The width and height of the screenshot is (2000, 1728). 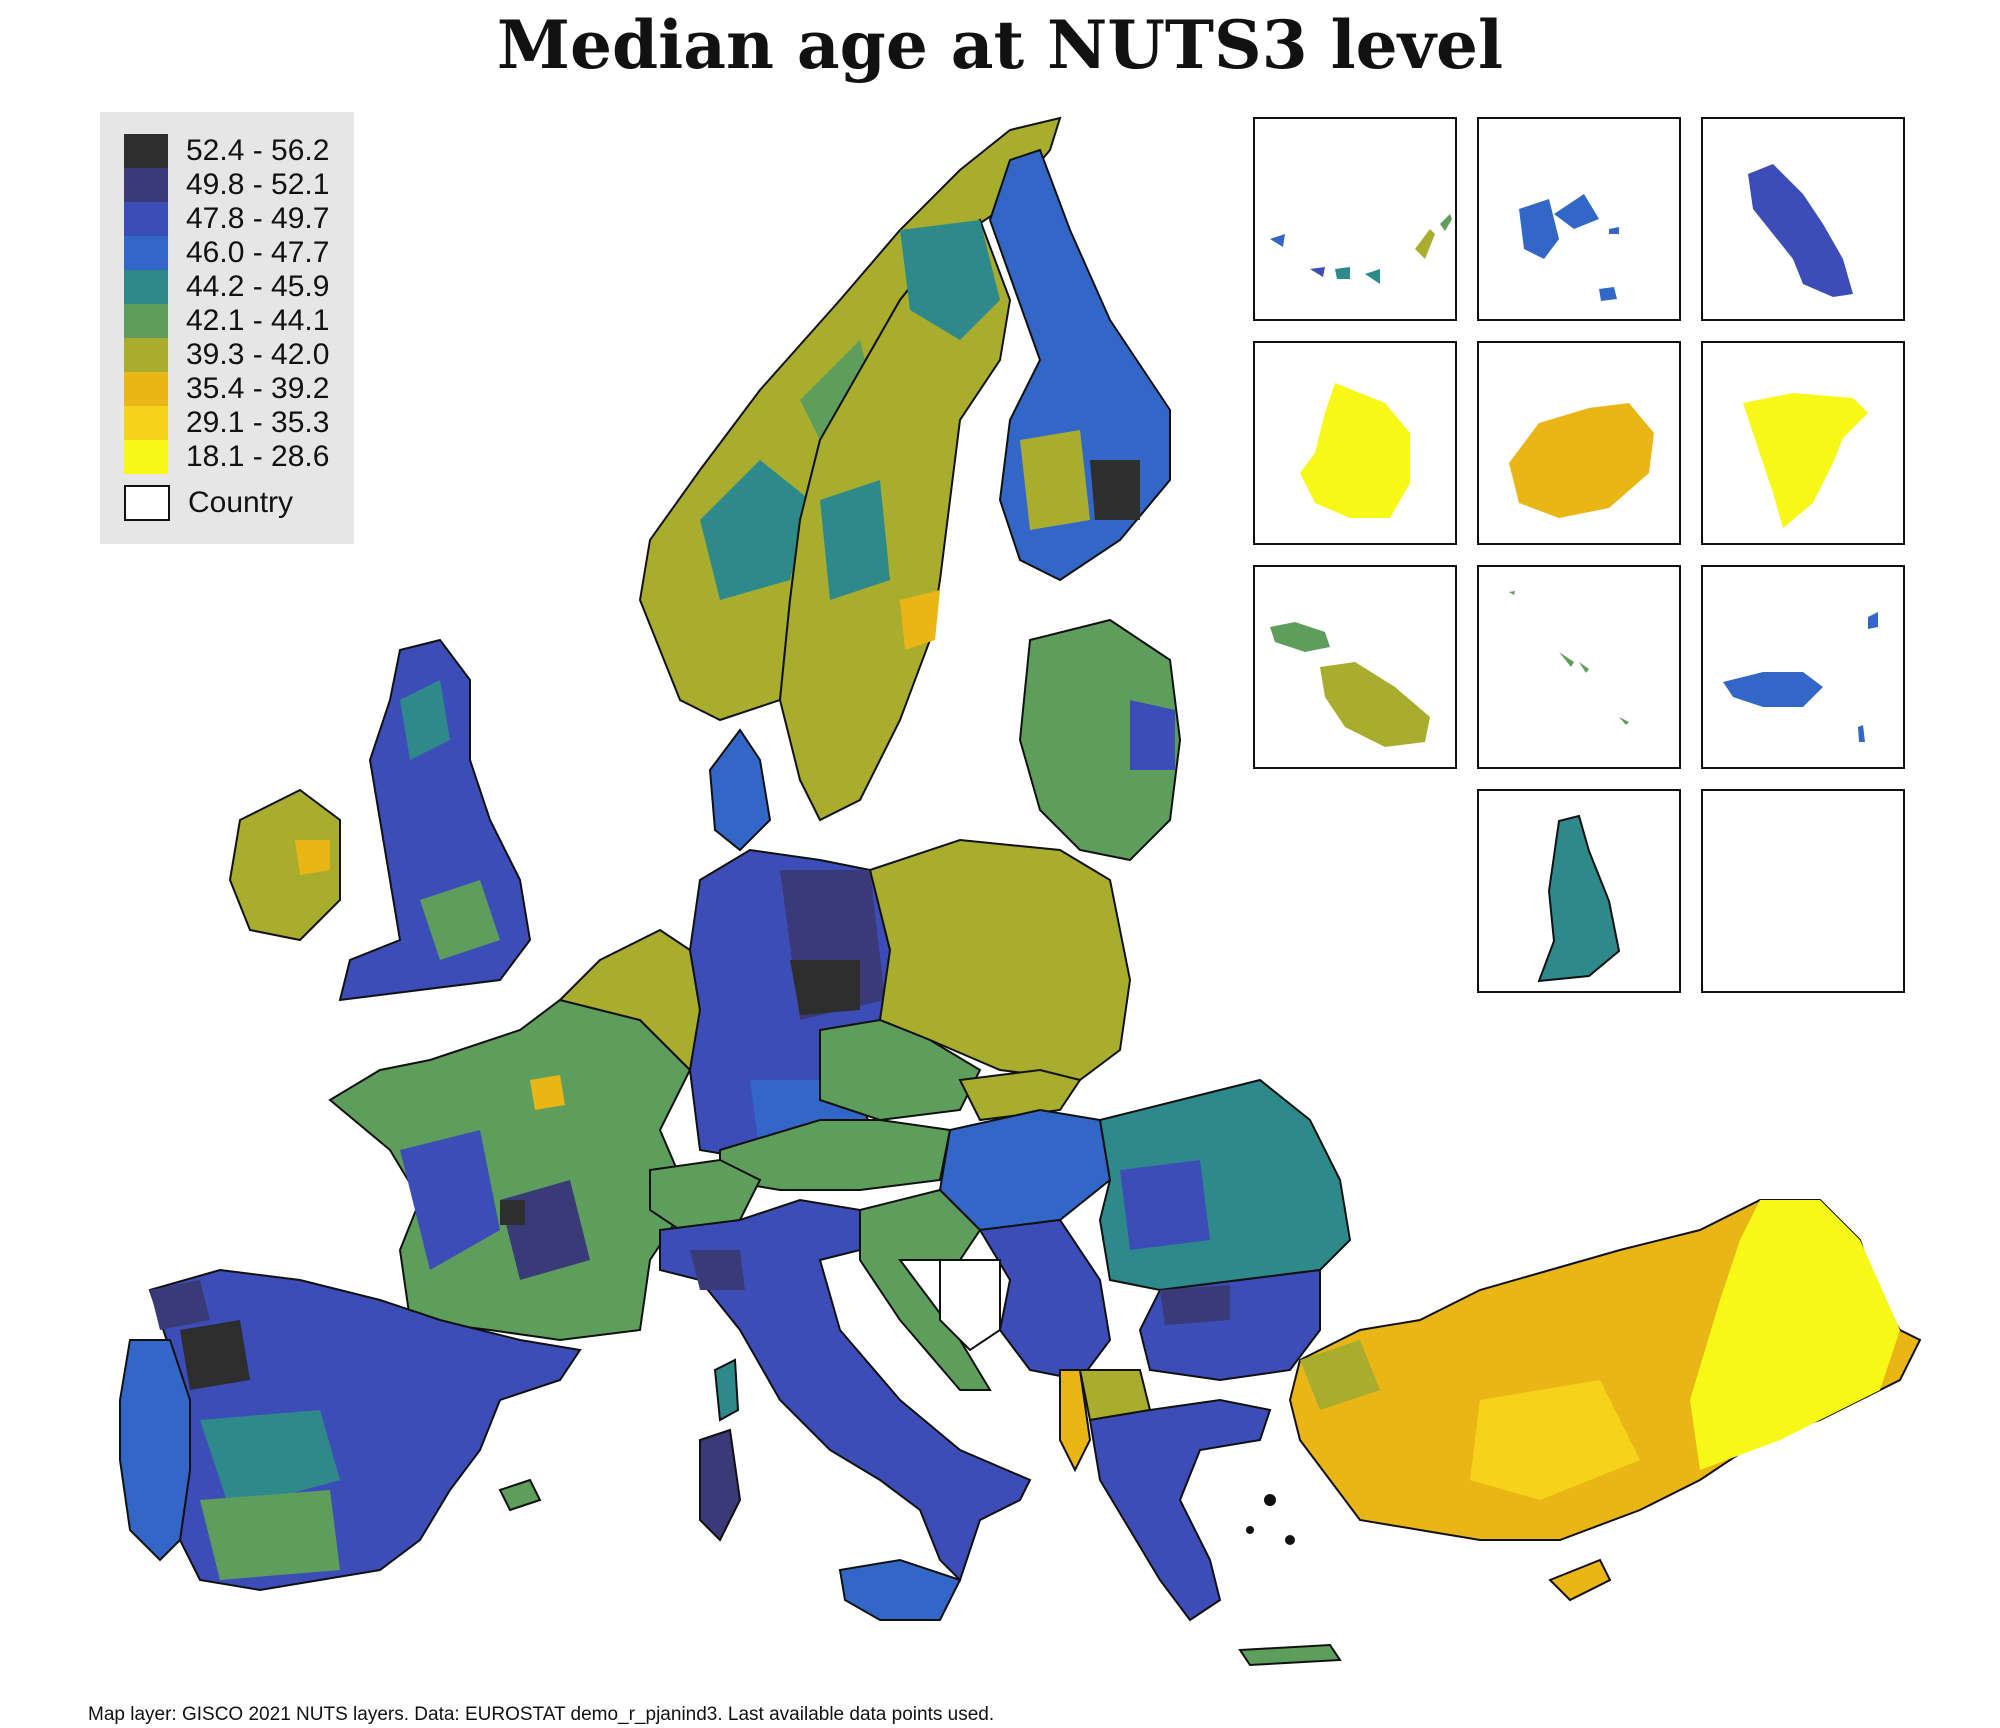 I want to click on region-france, so click(x=510, y=1170).